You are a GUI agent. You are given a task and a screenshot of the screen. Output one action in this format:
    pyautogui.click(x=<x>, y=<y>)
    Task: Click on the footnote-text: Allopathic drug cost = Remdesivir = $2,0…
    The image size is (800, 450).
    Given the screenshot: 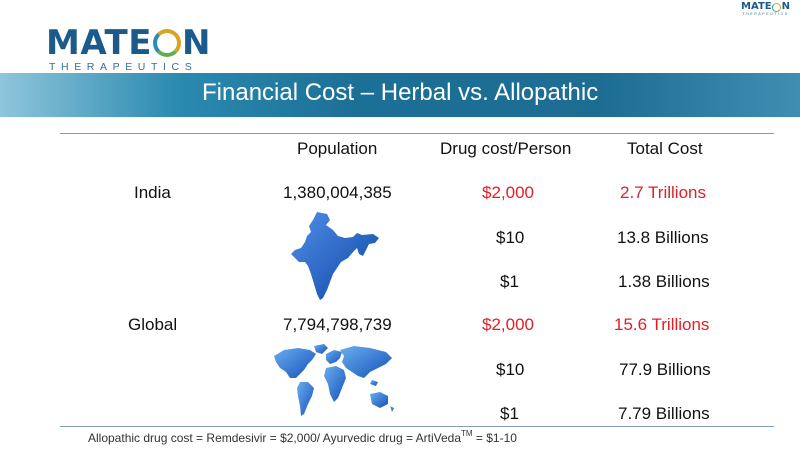 What is the action you would take?
    pyautogui.click(x=274, y=438)
    